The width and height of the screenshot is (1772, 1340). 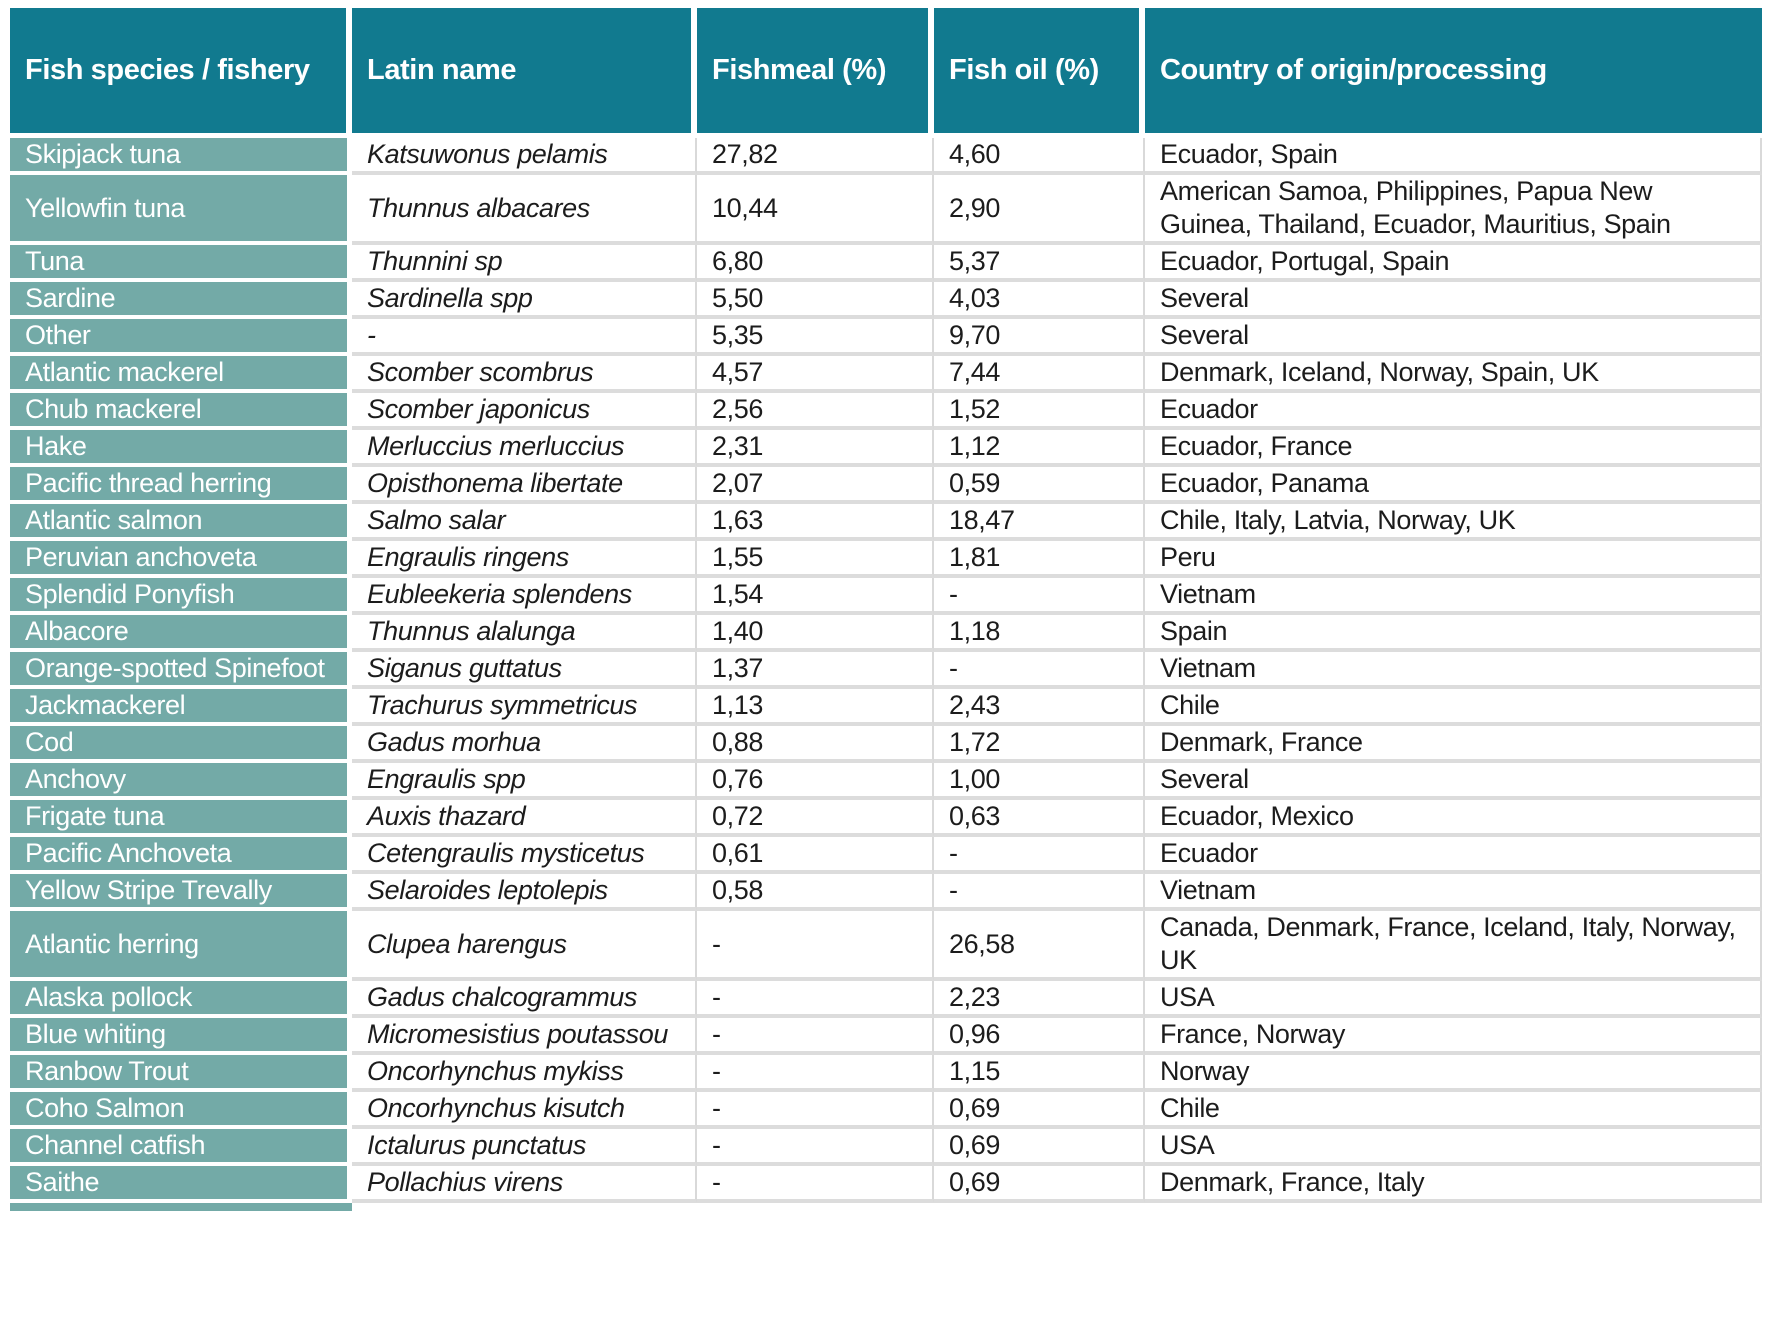 I want to click on latin-name-cell: Cetengraulis mysticetus, so click(x=524, y=855).